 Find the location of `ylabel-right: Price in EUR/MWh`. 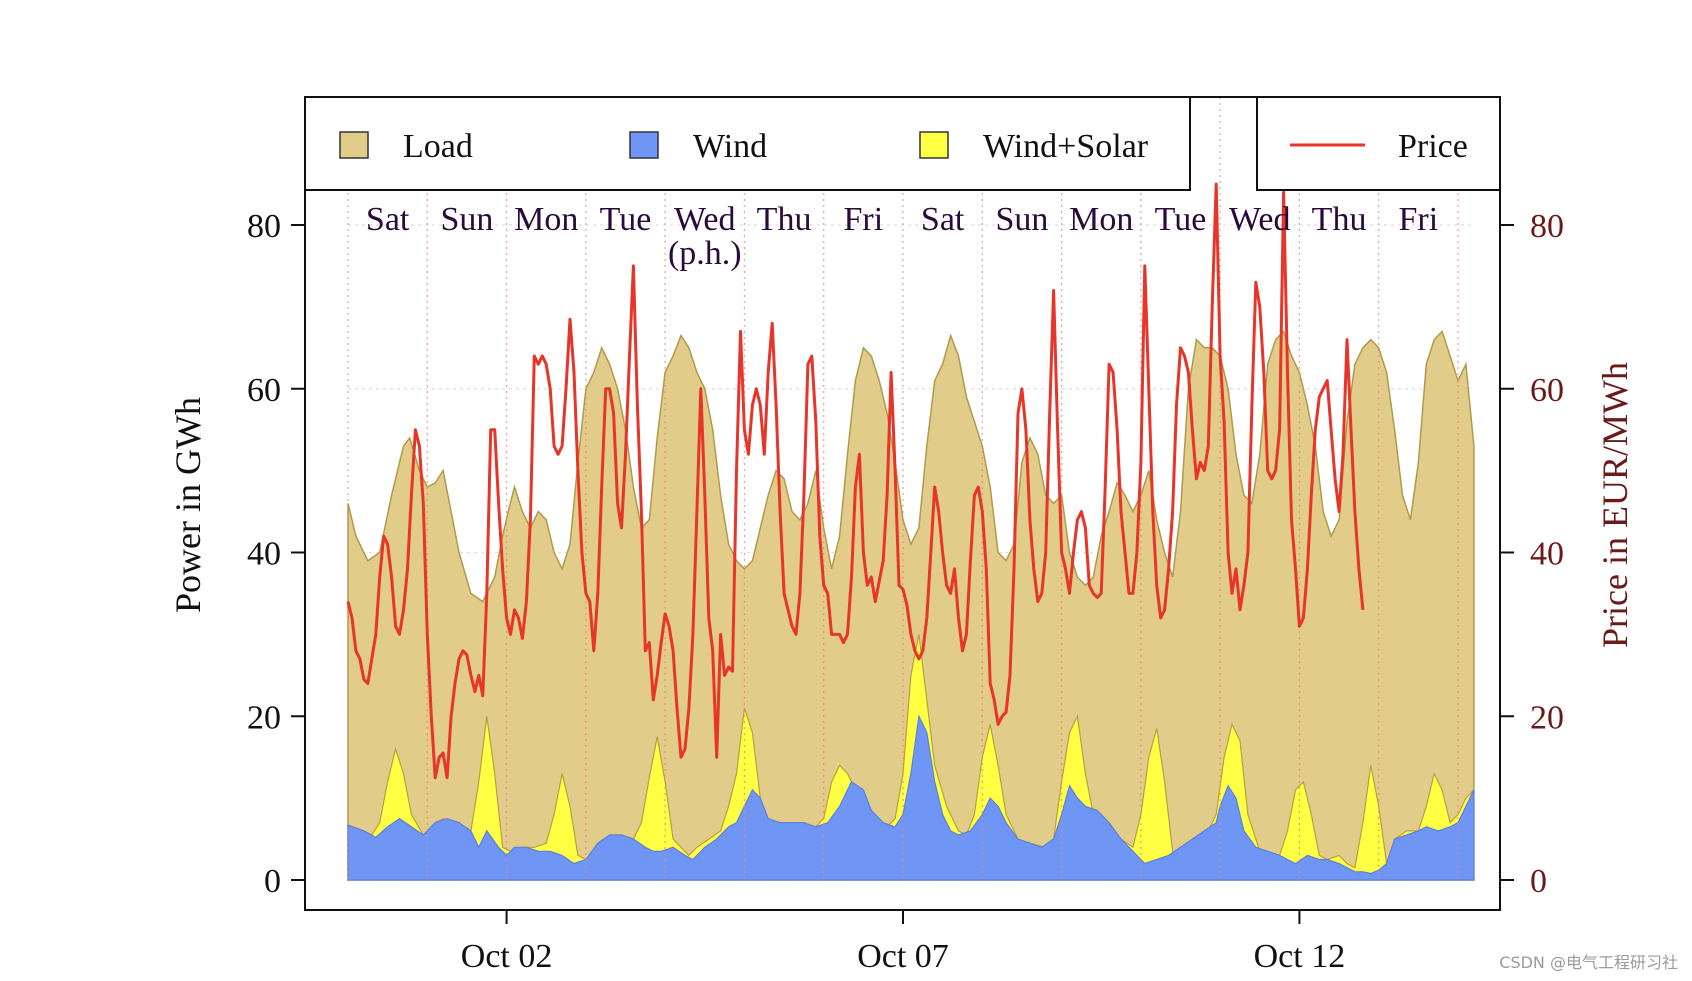

ylabel-right: Price in EUR/MWh is located at coordinates (1615, 505).